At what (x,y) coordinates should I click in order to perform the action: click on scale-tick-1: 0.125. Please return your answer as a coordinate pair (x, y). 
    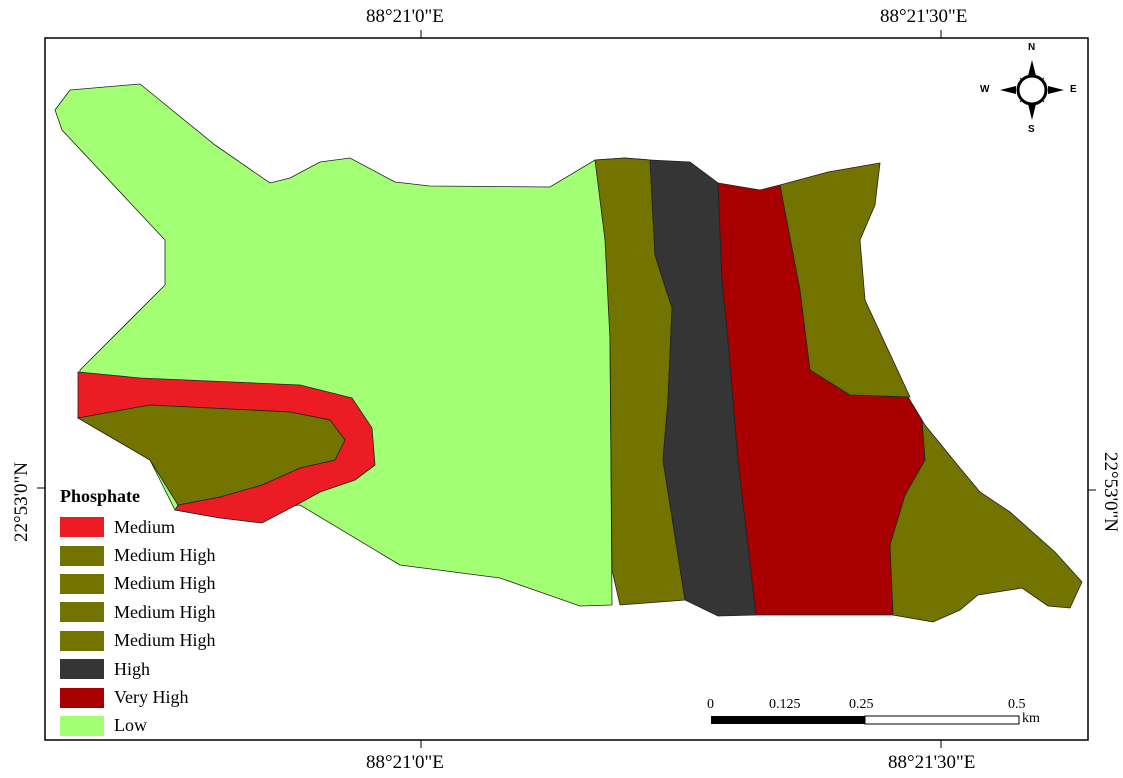
    Looking at the image, I should click on (785, 704).